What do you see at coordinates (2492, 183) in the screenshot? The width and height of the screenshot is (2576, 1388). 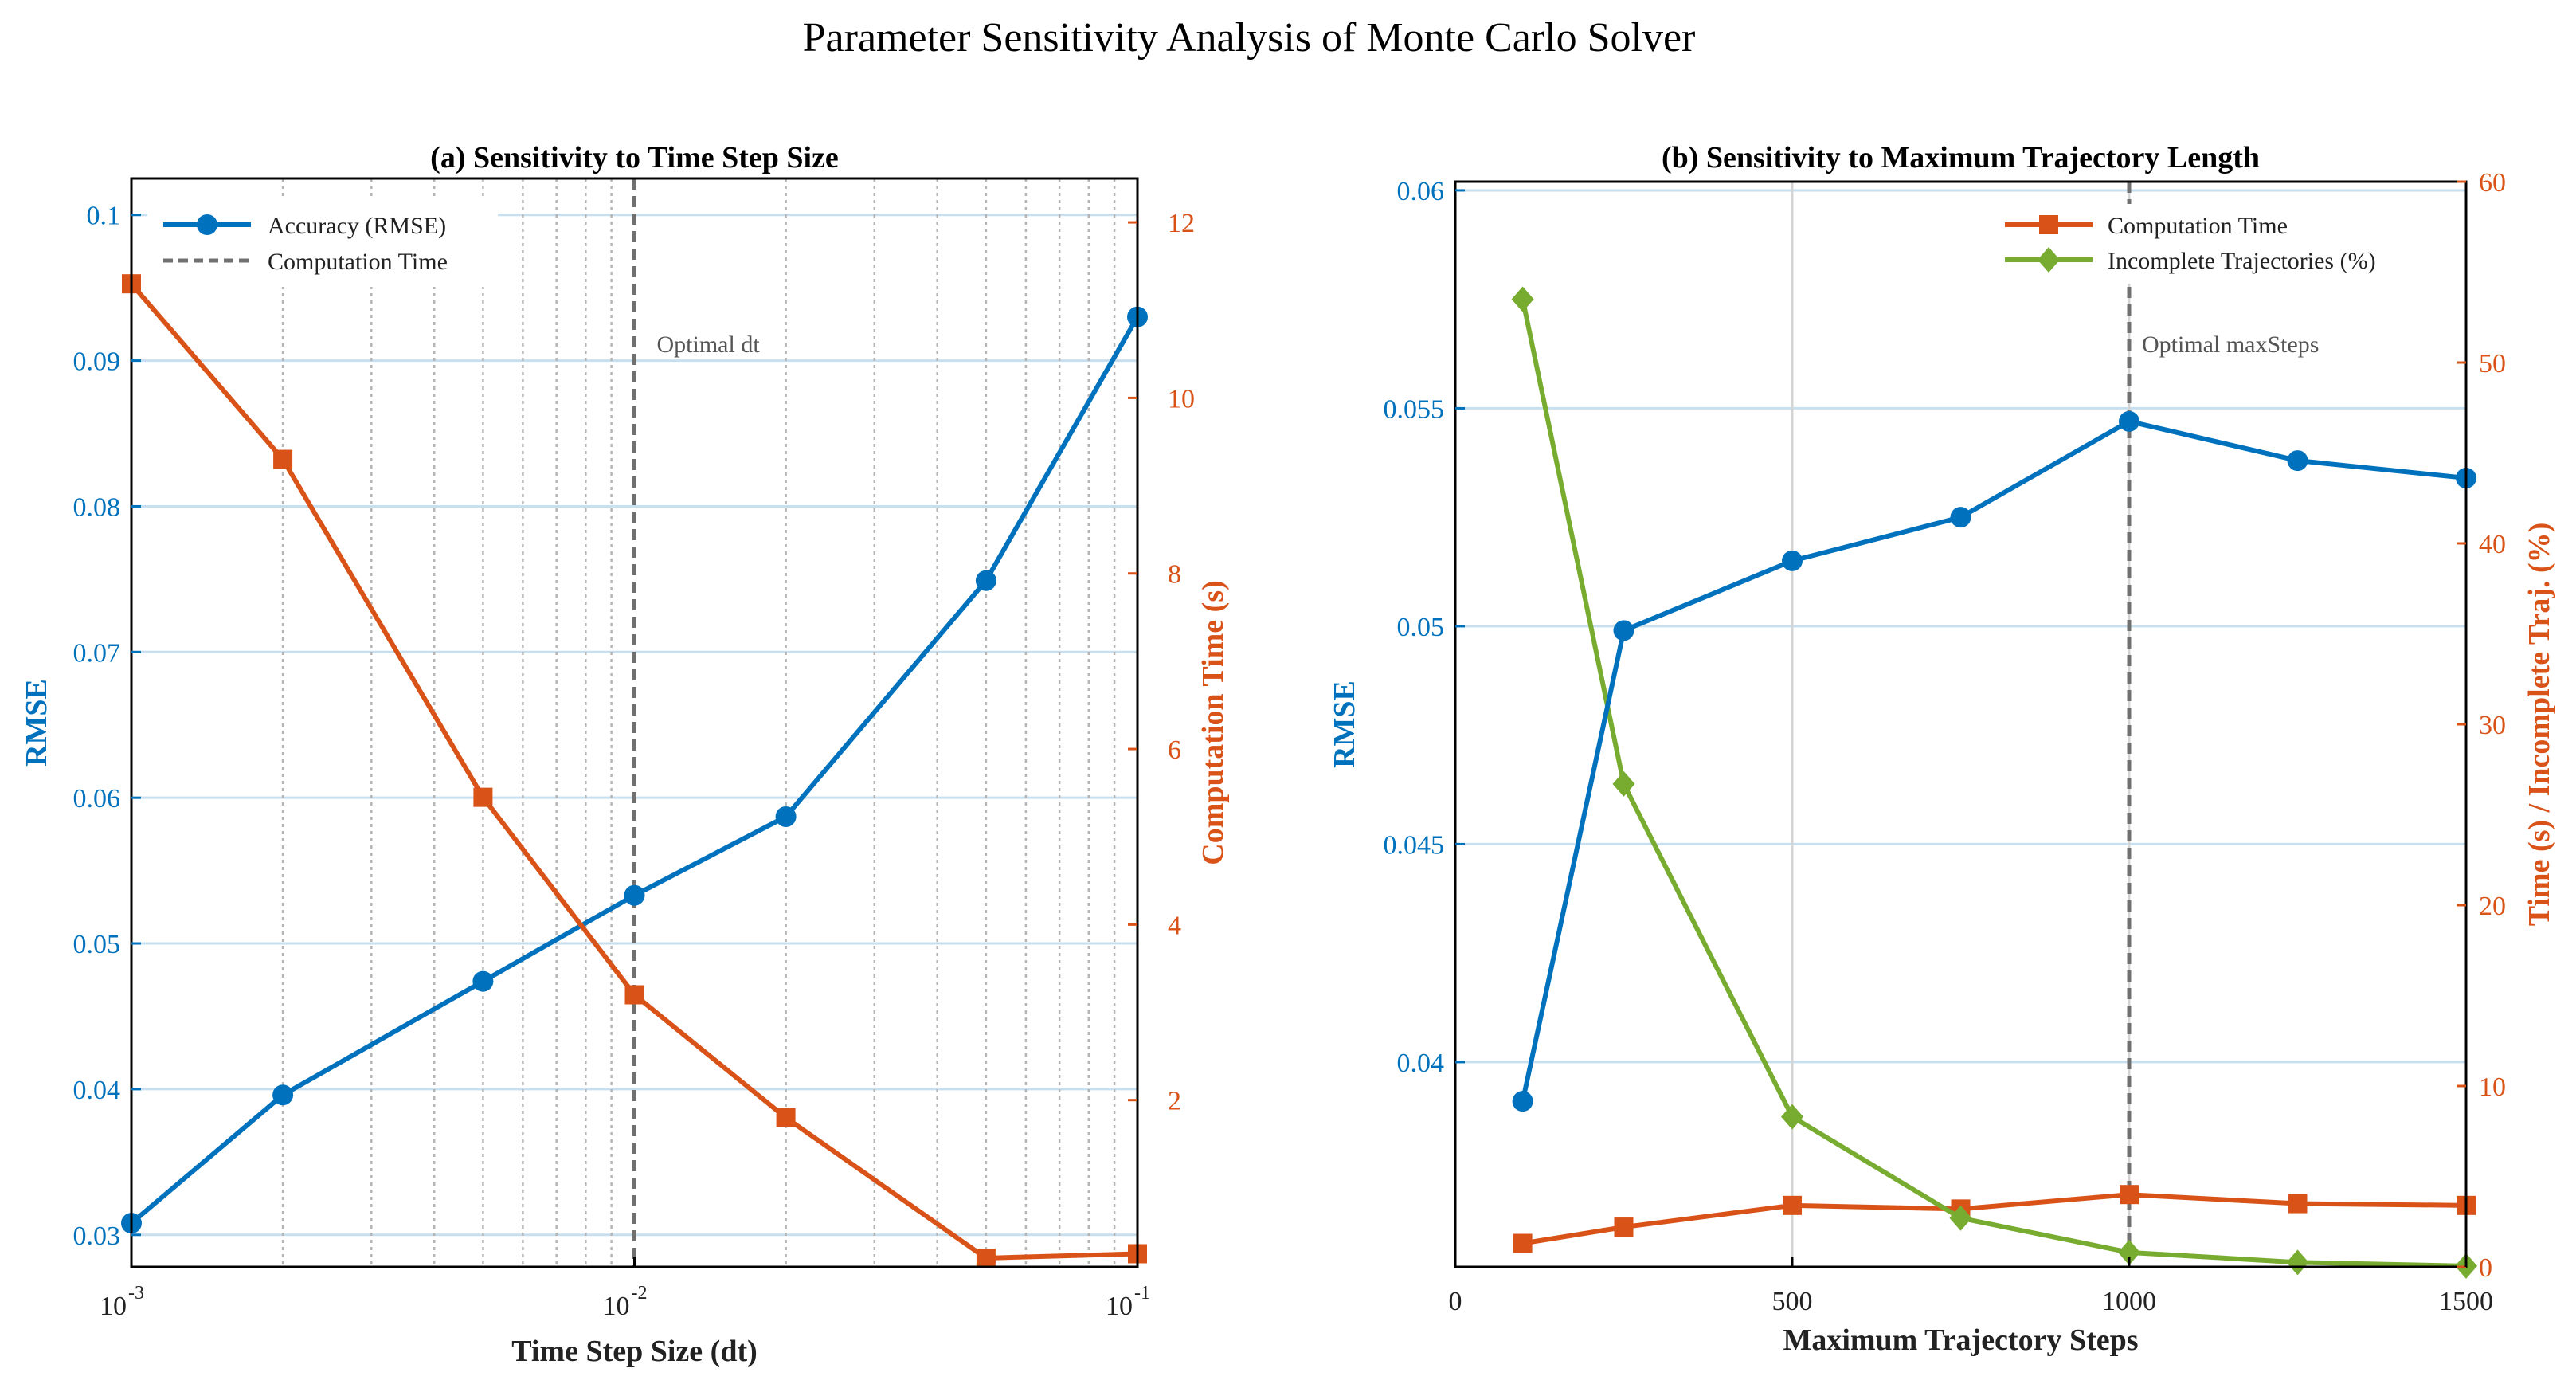 I see `panel-b-right-tick-label: 60` at bounding box center [2492, 183].